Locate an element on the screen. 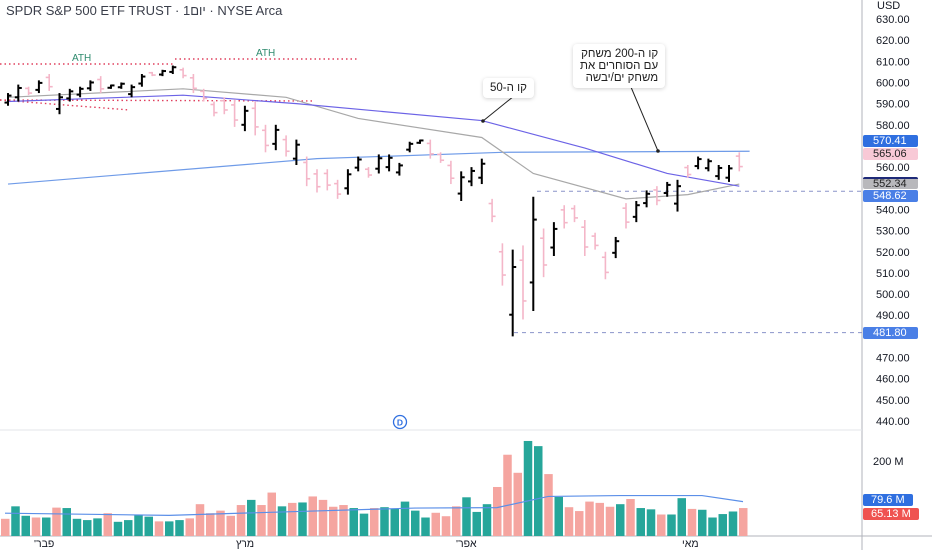 This screenshot has width=932, height=550. ma200-note: קו ה-200 משחק עם הסוחרים את משחק ים/יבשה is located at coordinates (619, 66).